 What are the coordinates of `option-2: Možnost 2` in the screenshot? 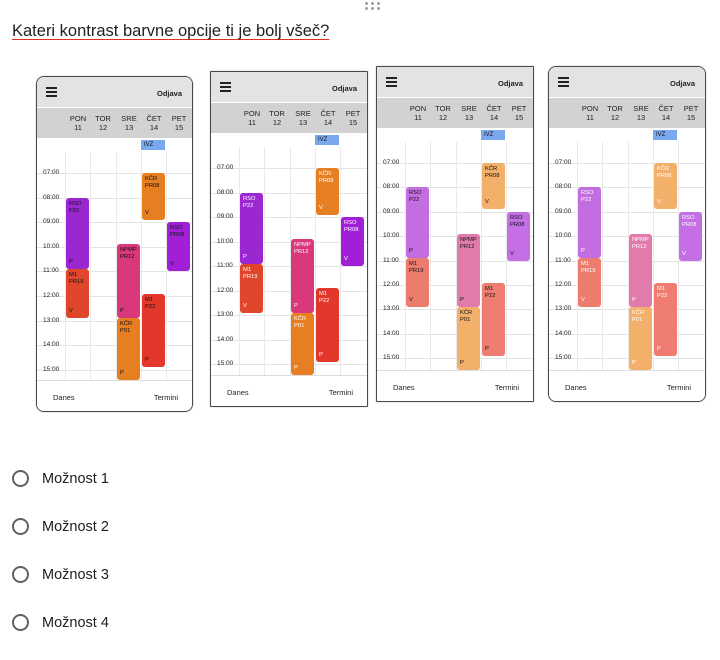 It's located at (112, 528).